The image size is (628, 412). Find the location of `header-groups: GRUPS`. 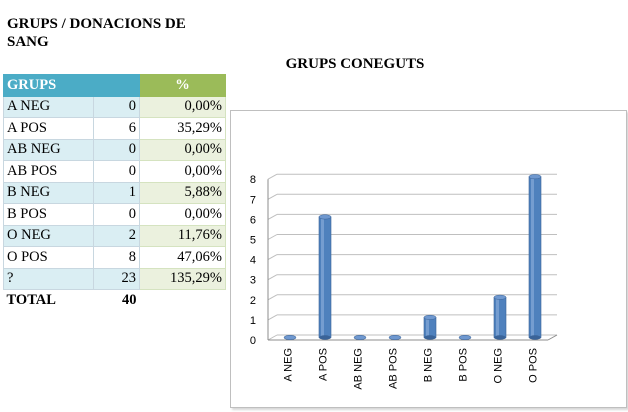

header-groups: GRUPS is located at coordinates (71, 85).